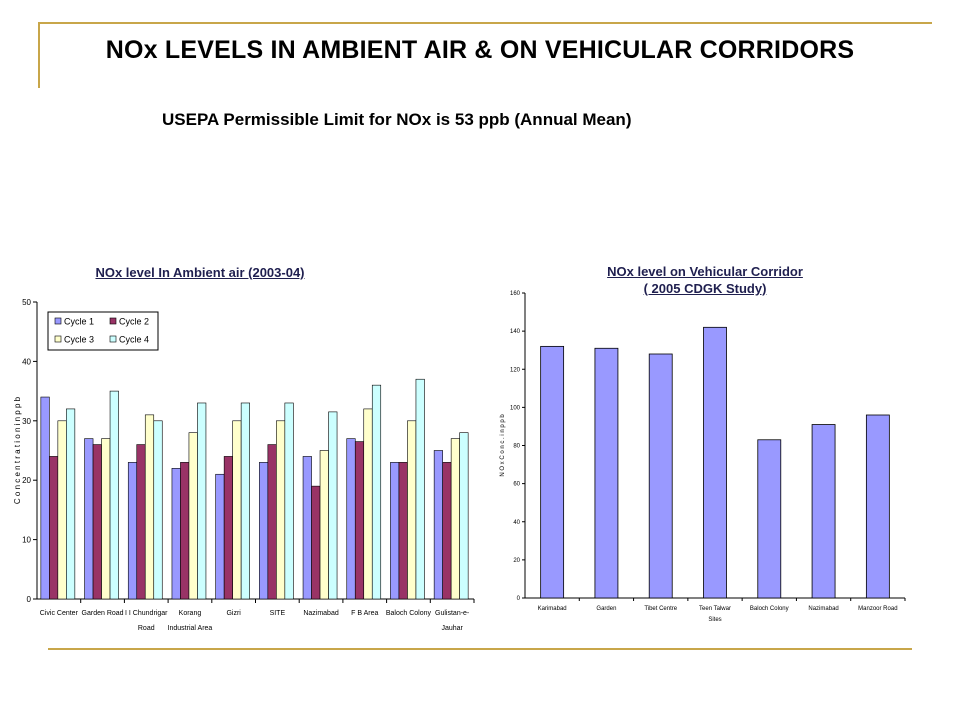 Image resolution: width=960 pixels, height=720 pixels. What do you see at coordinates (190, 628) in the screenshot?
I see `x-tick-label: Industrial Area` at bounding box center [190, 628].